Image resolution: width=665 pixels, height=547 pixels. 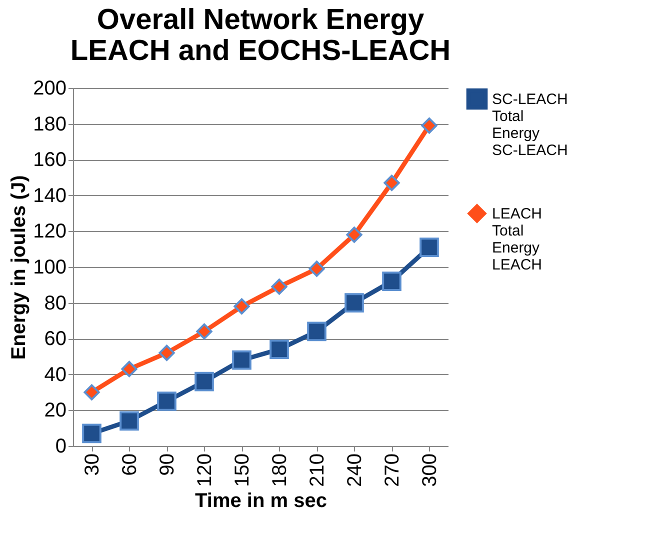 What do you see at coordinates (92, 465) in the screenshot?
I see `x-tick-label: 30` at bounding box center [92, 465].